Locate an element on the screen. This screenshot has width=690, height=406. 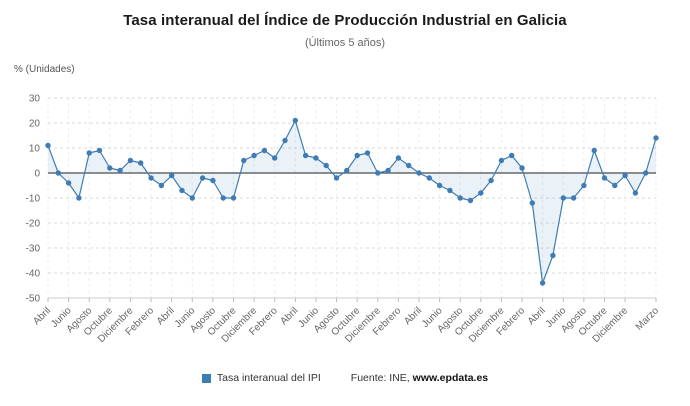
source-prefix: Fuente: INE, is located at coordinates (380, 378).